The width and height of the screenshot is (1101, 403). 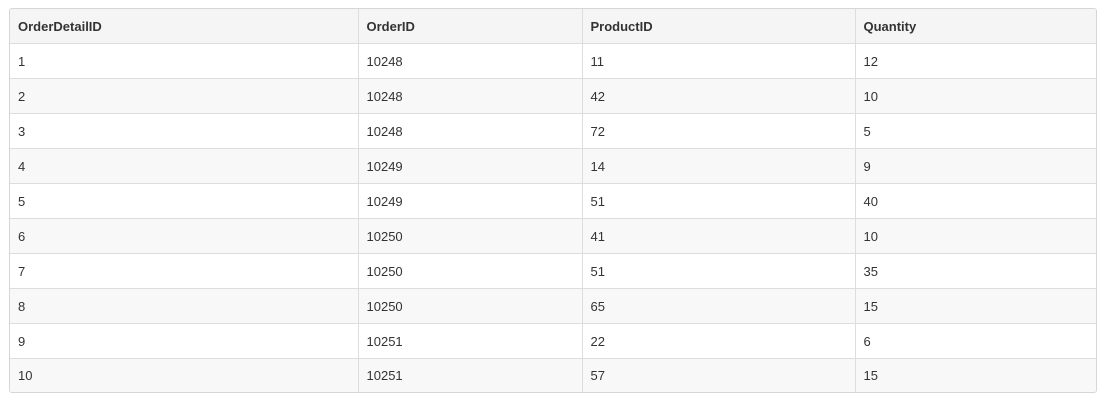 I want to click on column-header-productid: ProductID, so click(x=718, y=26).